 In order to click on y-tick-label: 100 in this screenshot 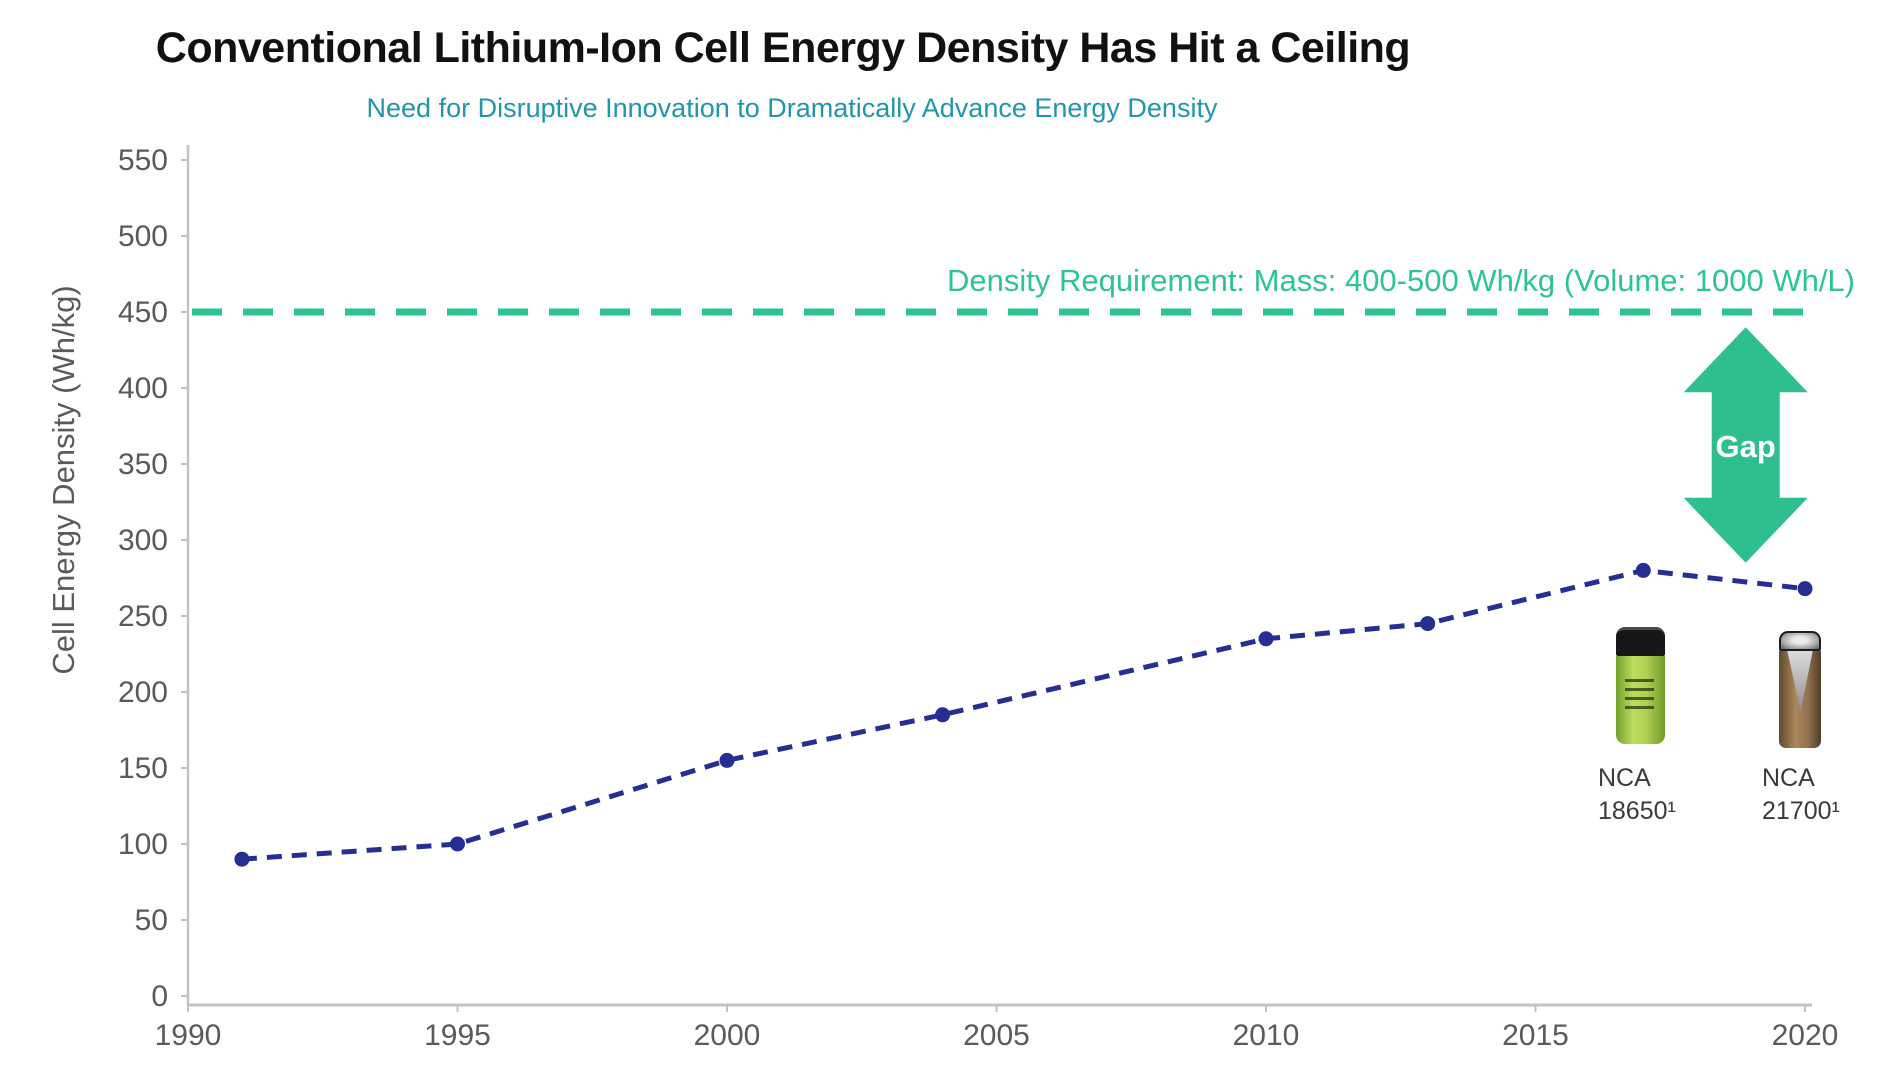, I will do `click(143, 844)`.